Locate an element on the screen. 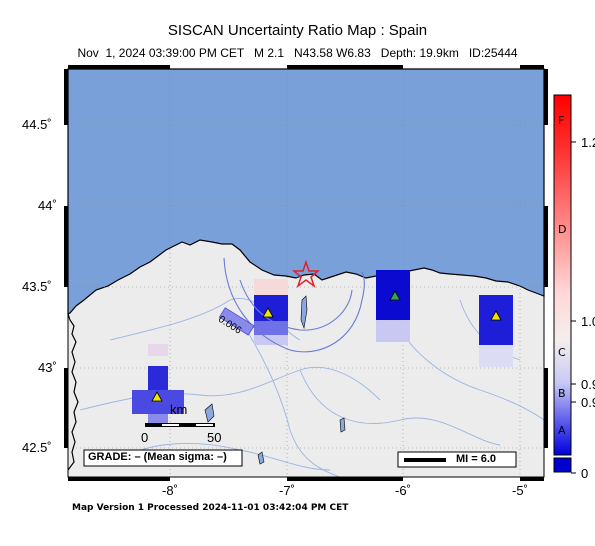 This screenshot has width=595, height=546. mi-legend-frame is located at coordinates (457, 459).